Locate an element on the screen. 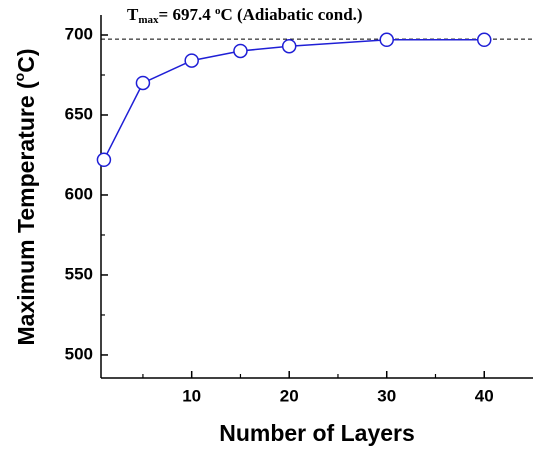  annotation-base: T is located at coordinates (133, 14).